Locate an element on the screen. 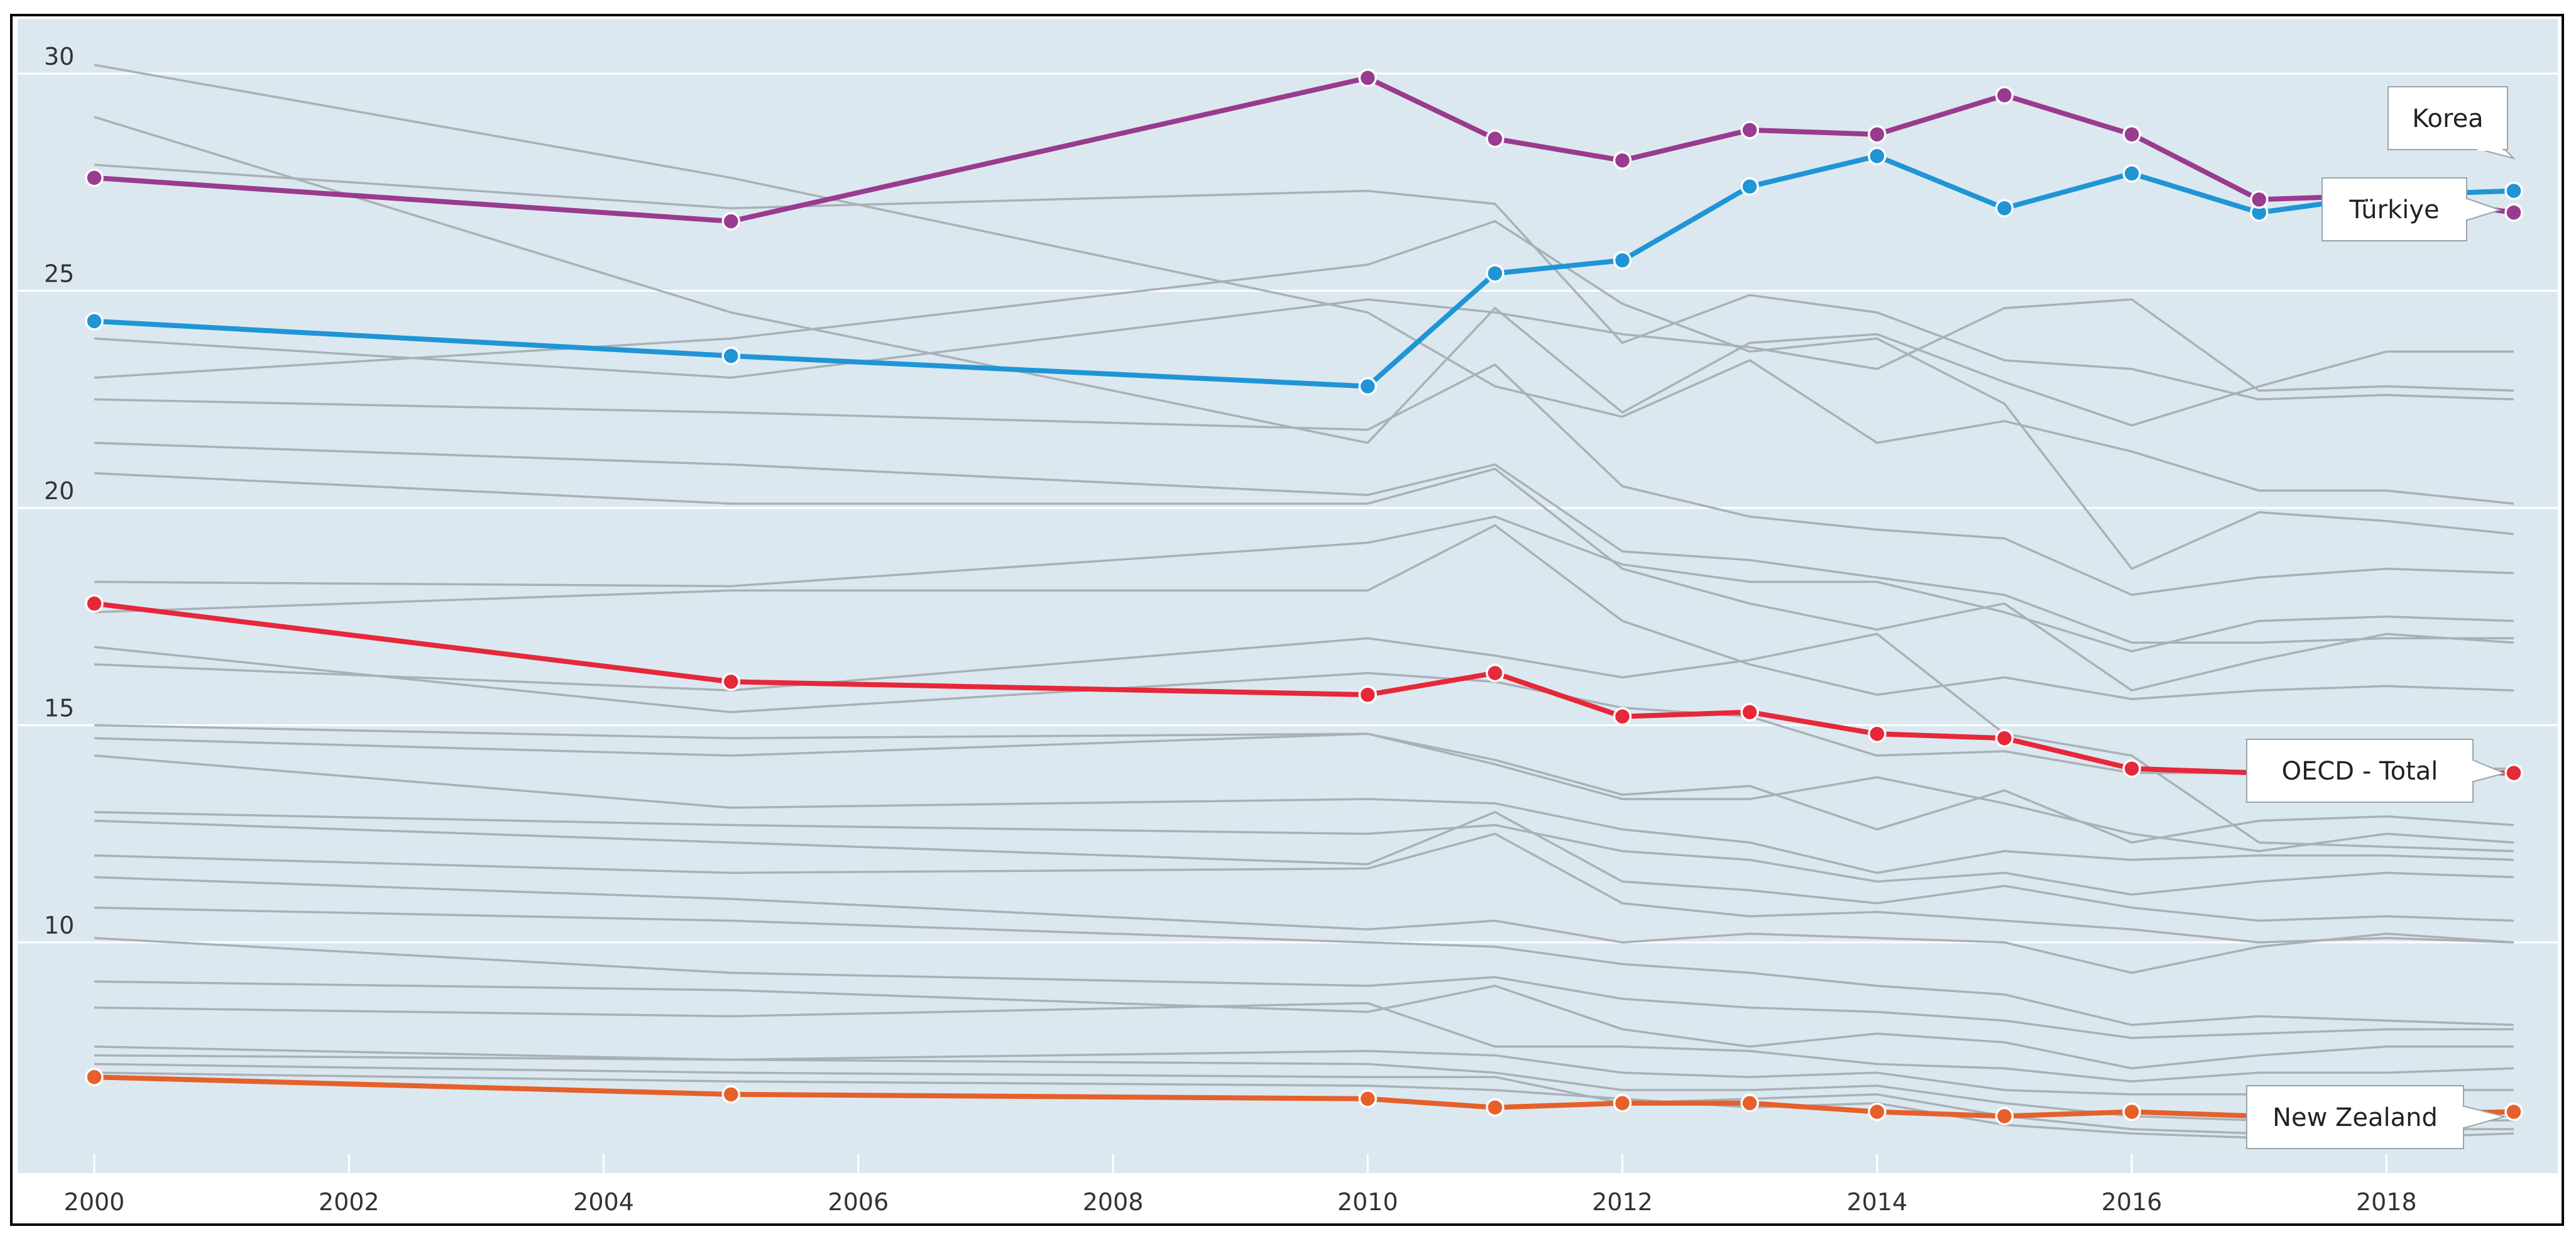  callout-turkiye: Türkiye is located at coordinates (2411, 209).